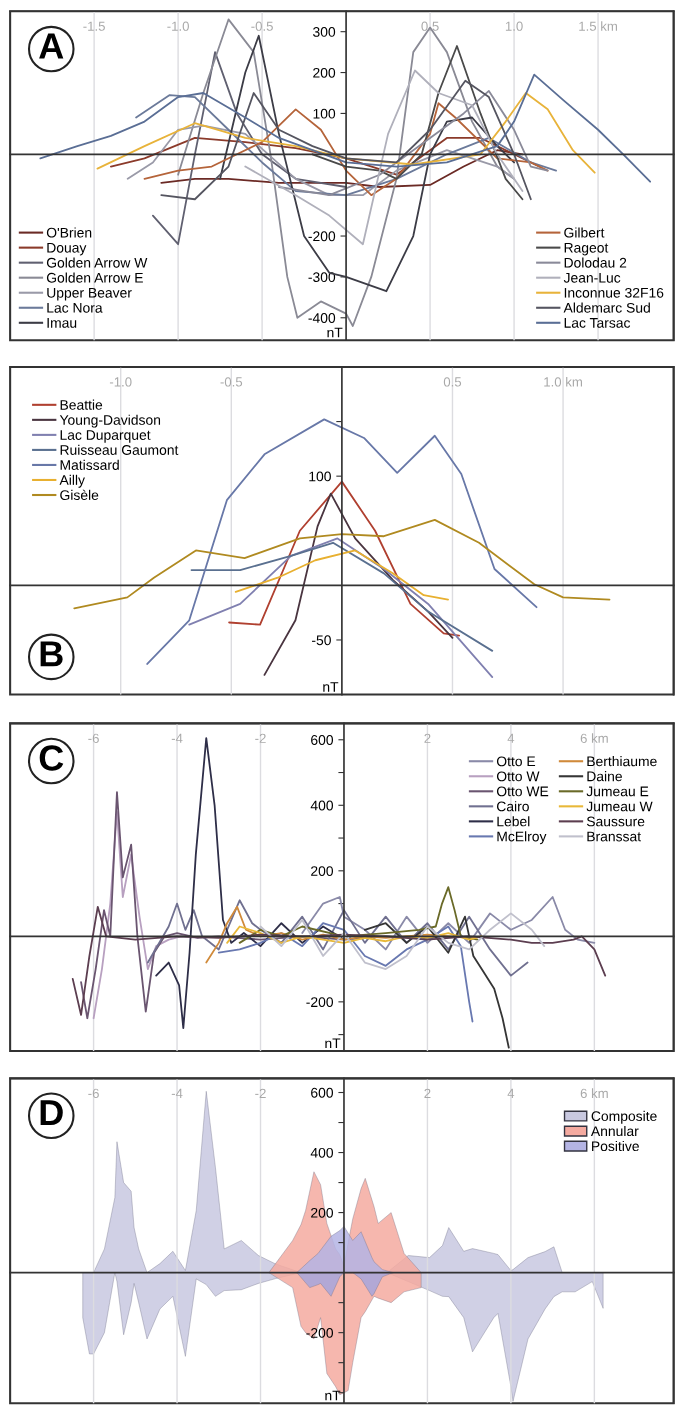 The height and width of the screenshot is (1406, 675). Describe the element at coordinates (89, 294) in the screenshot. I see `legend-label: Upper Beaver` at that location.